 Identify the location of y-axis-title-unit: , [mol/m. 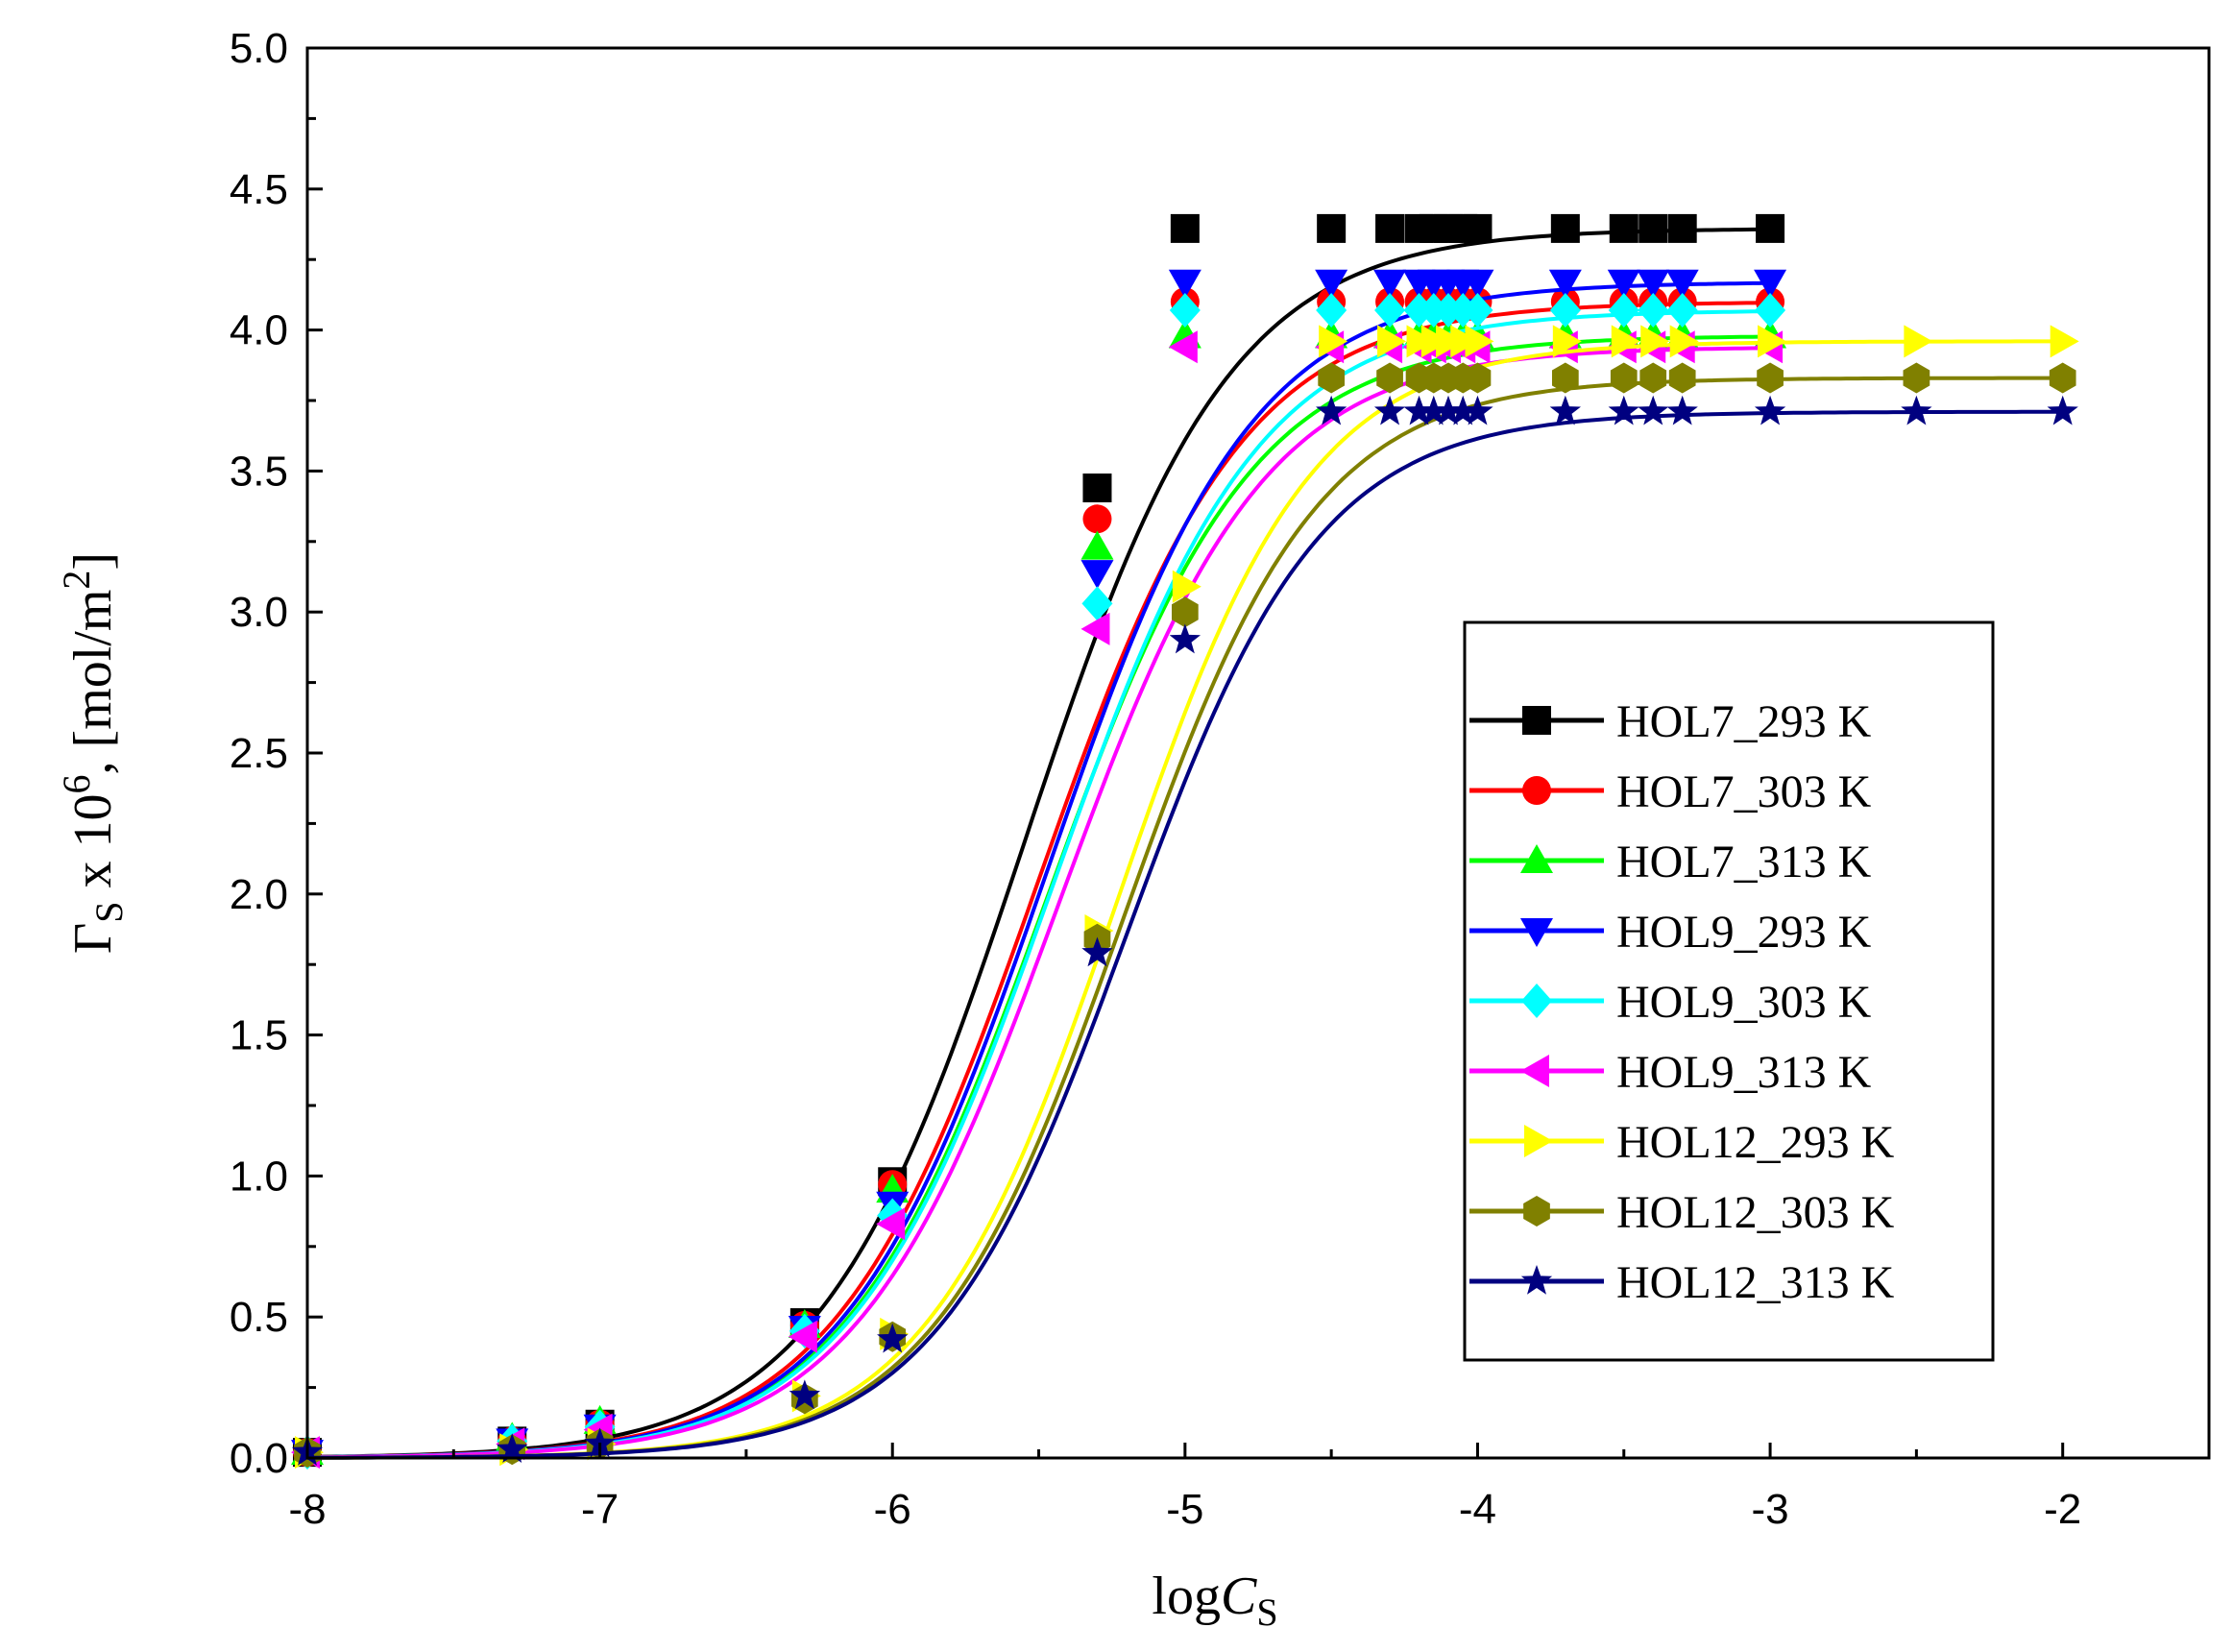
(93, 682).